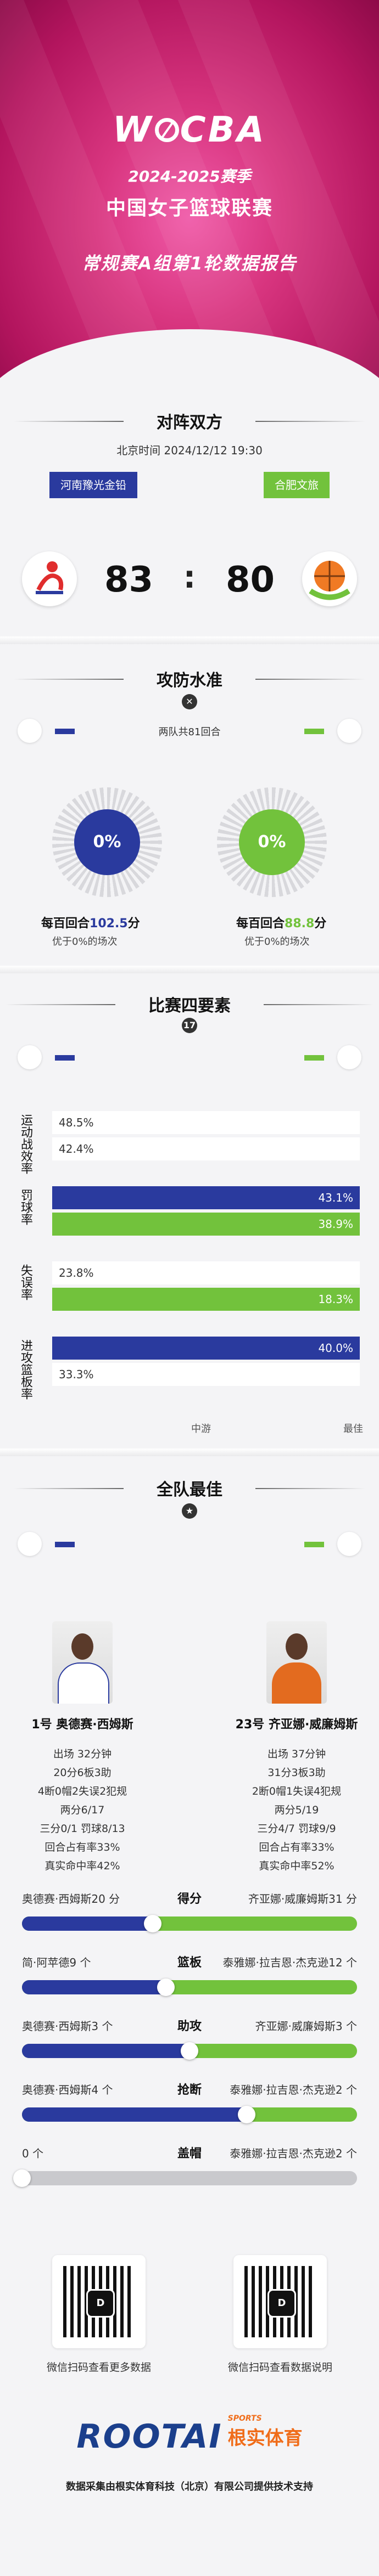 This screenshot has height=2576, width=379. I want to click on home-player-name: 1号 奥德赛·西姆斯, so click(82, 1725).